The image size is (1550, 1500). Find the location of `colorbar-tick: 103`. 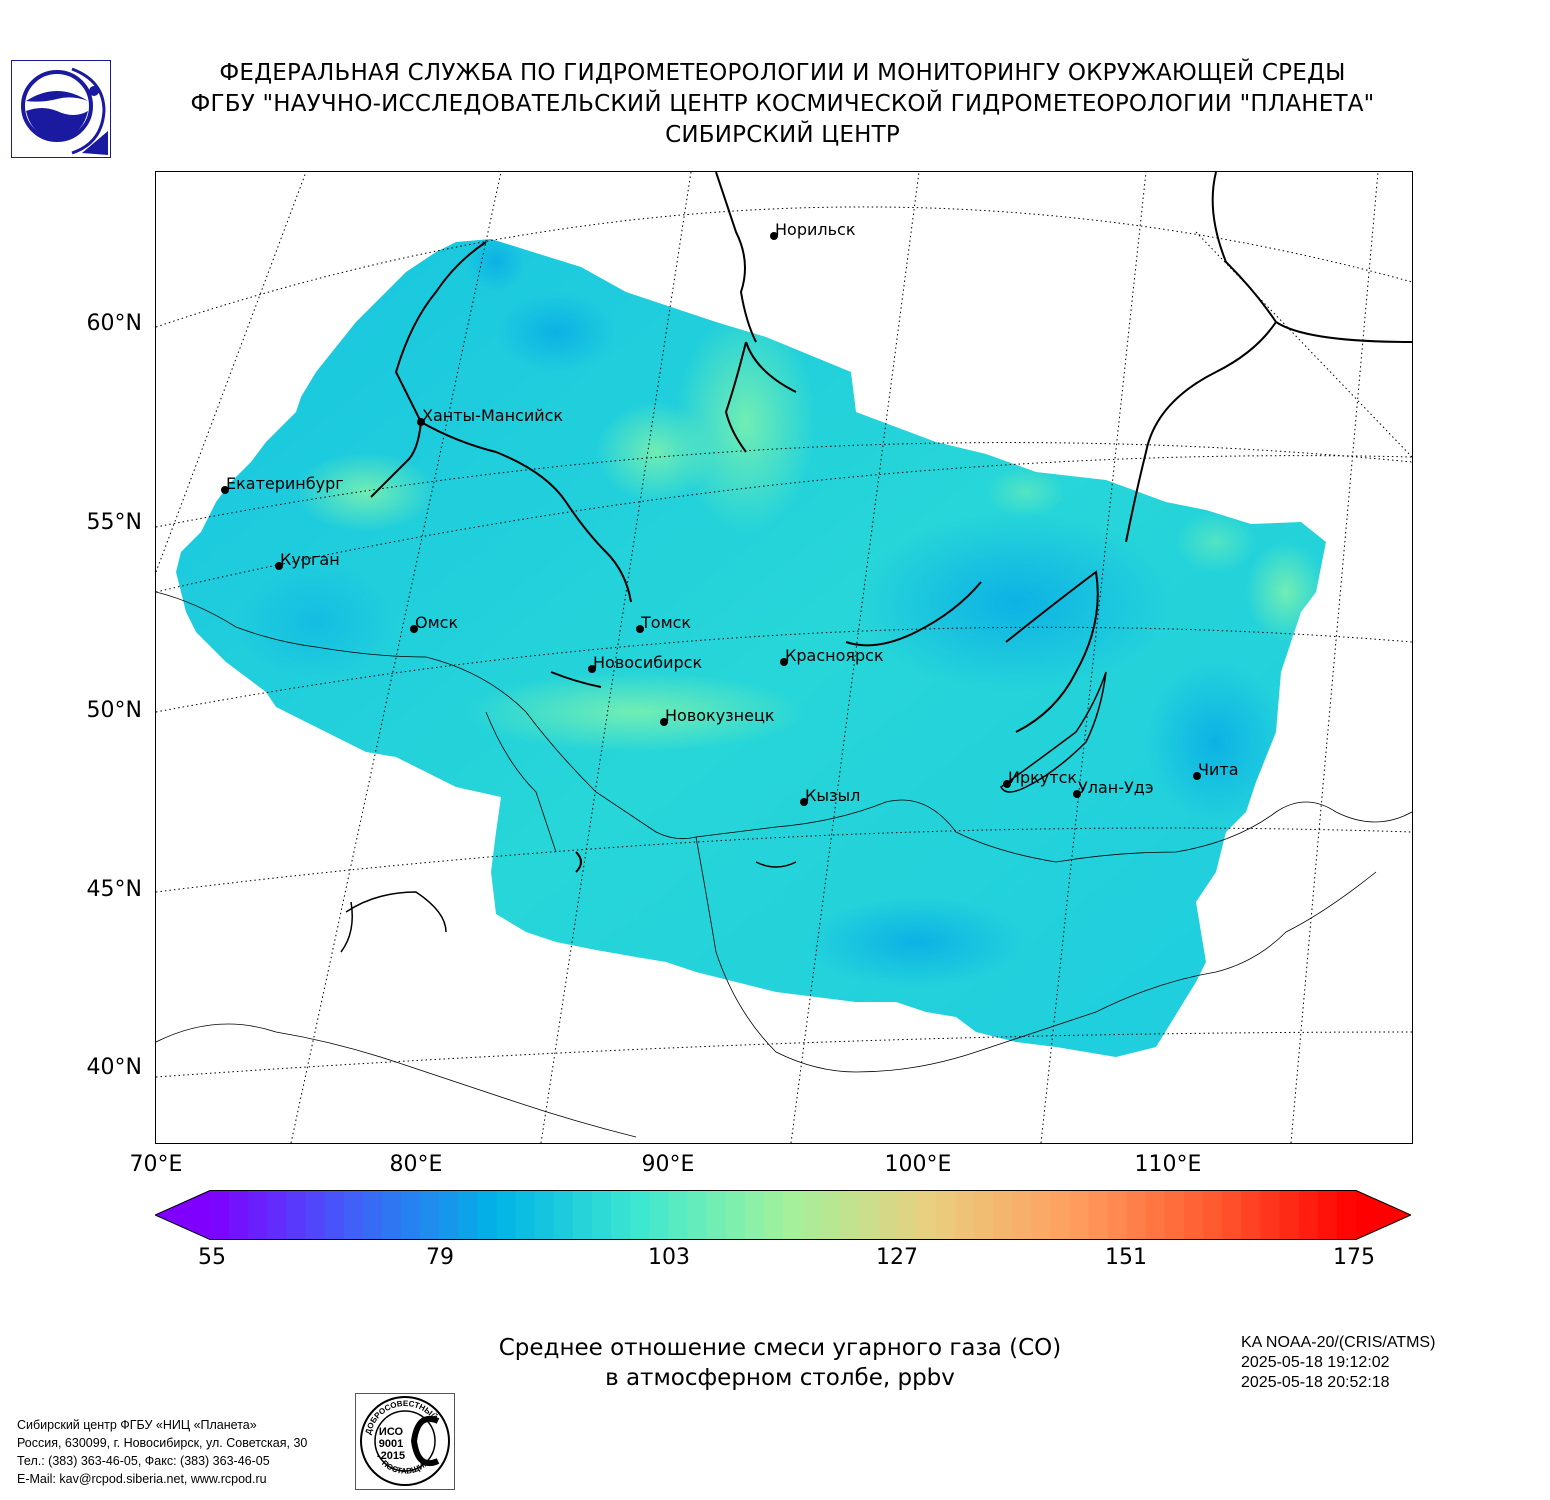

colorbar-tick: 103 is located at coordinates (669, 1257).